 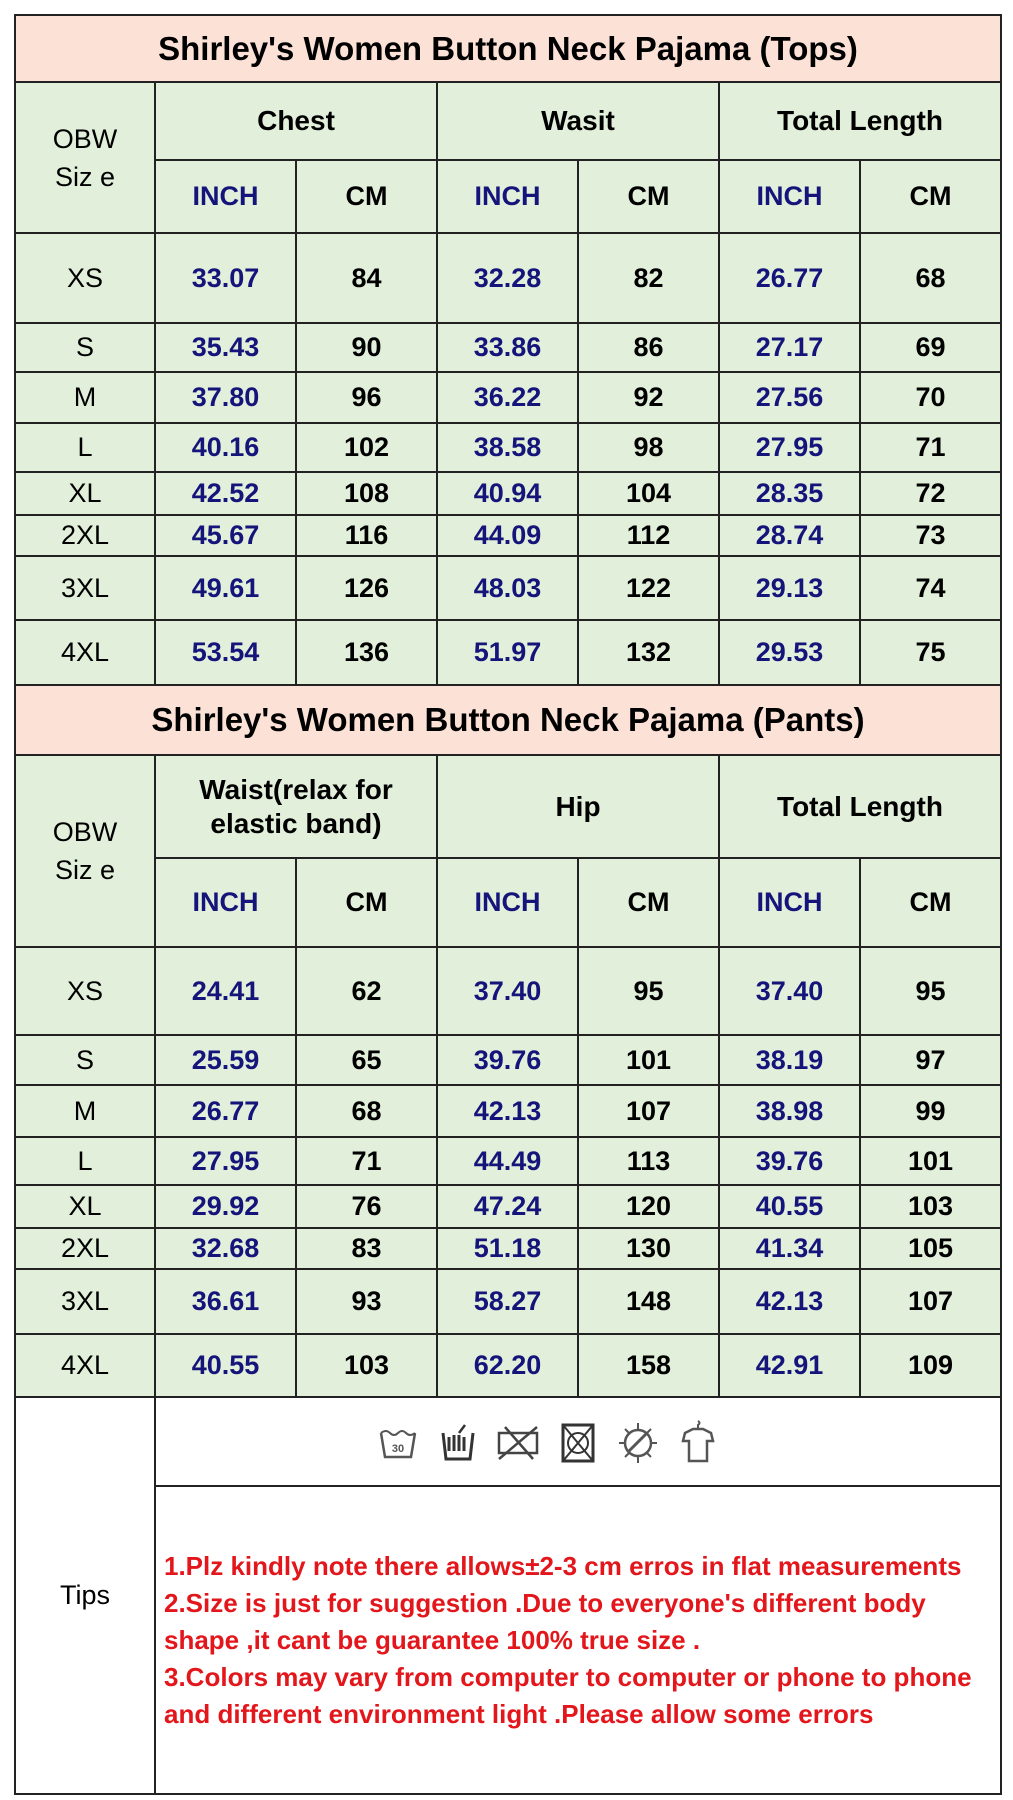 What do you see at coordinates (85, 851) in the screenshot?
I see `size-header: OBW Siz e` at bounding box center [85, 851].